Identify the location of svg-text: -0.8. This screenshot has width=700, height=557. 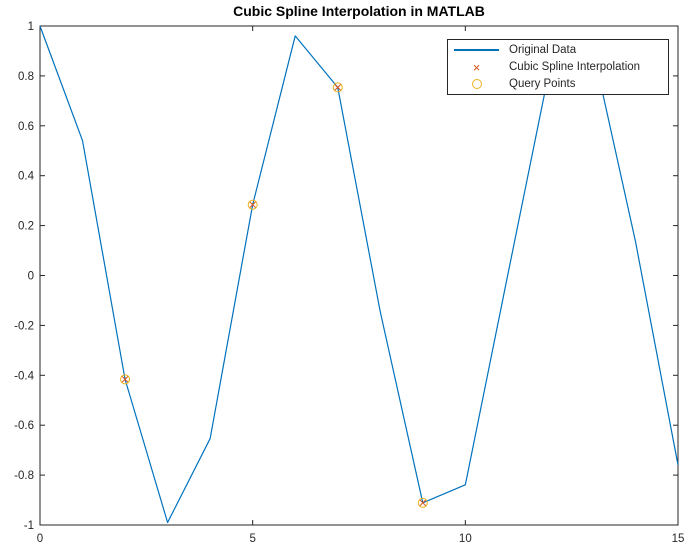
(24, 476).